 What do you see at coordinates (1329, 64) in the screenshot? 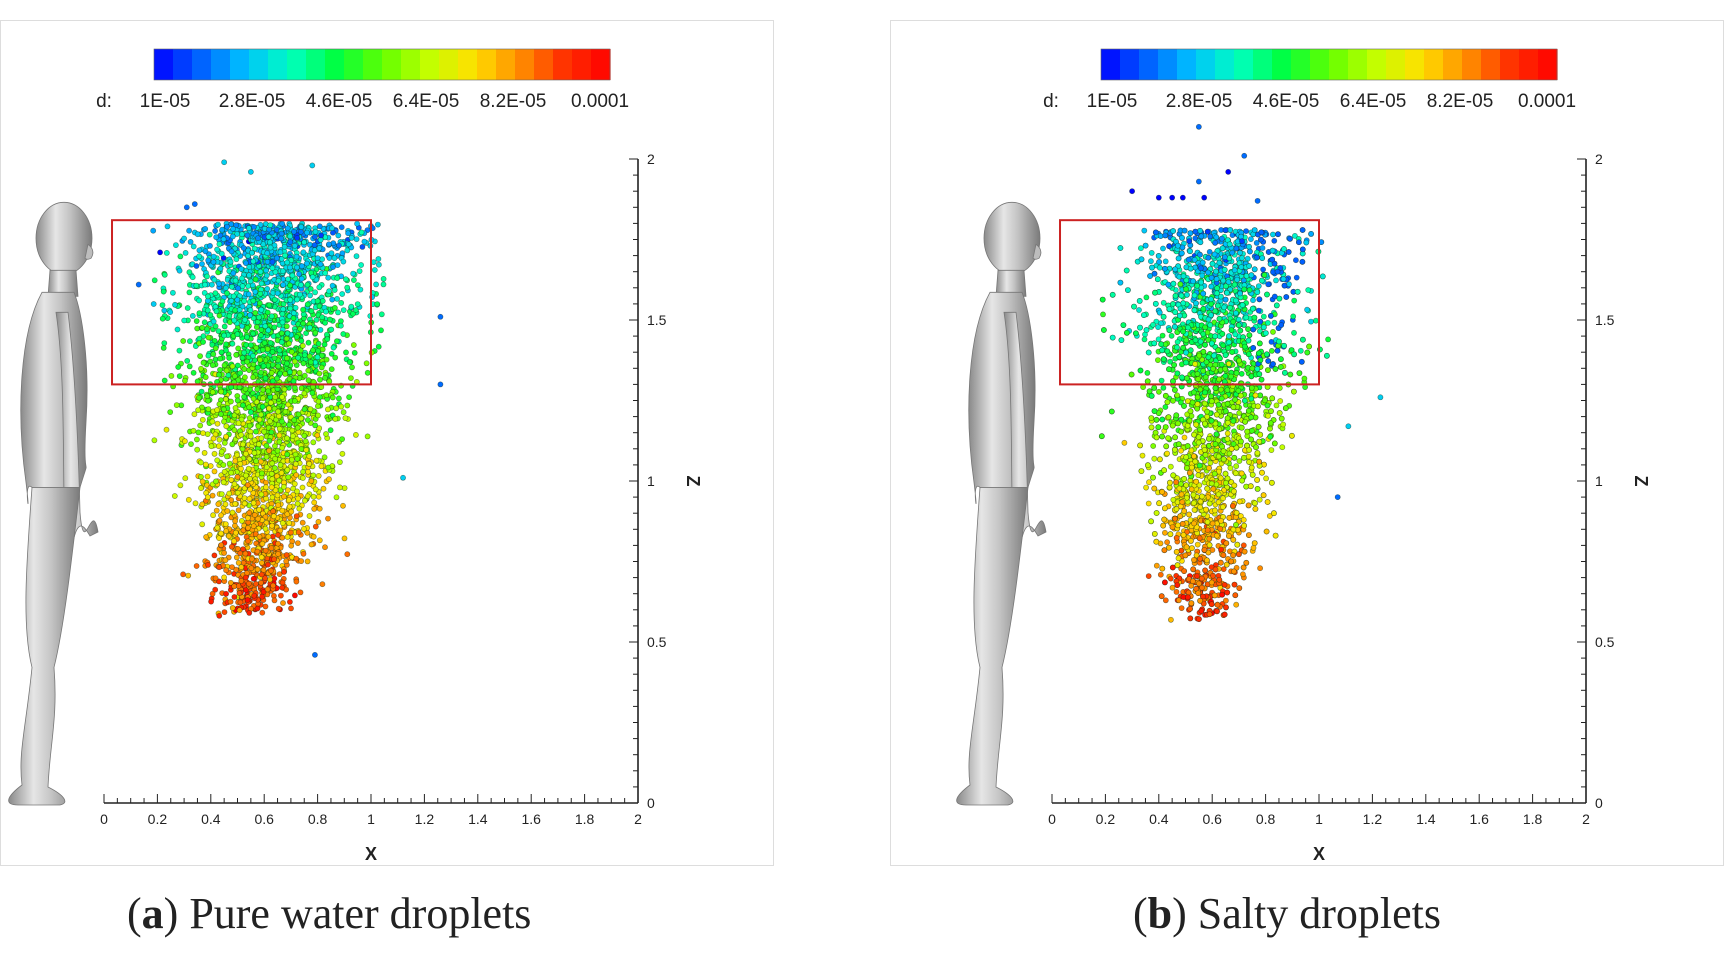
I see `colorbar` at bounding box center [1329, 64].